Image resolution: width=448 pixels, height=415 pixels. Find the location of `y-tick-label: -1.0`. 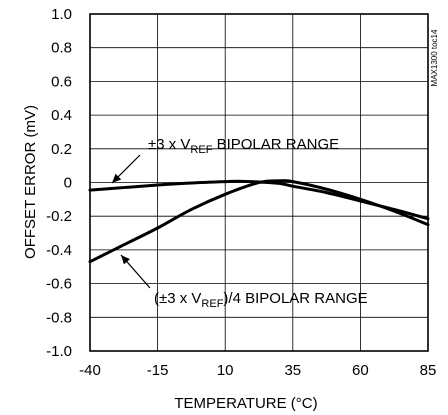

y-tick-label: -1.0 is located at coordinates (59, 351).